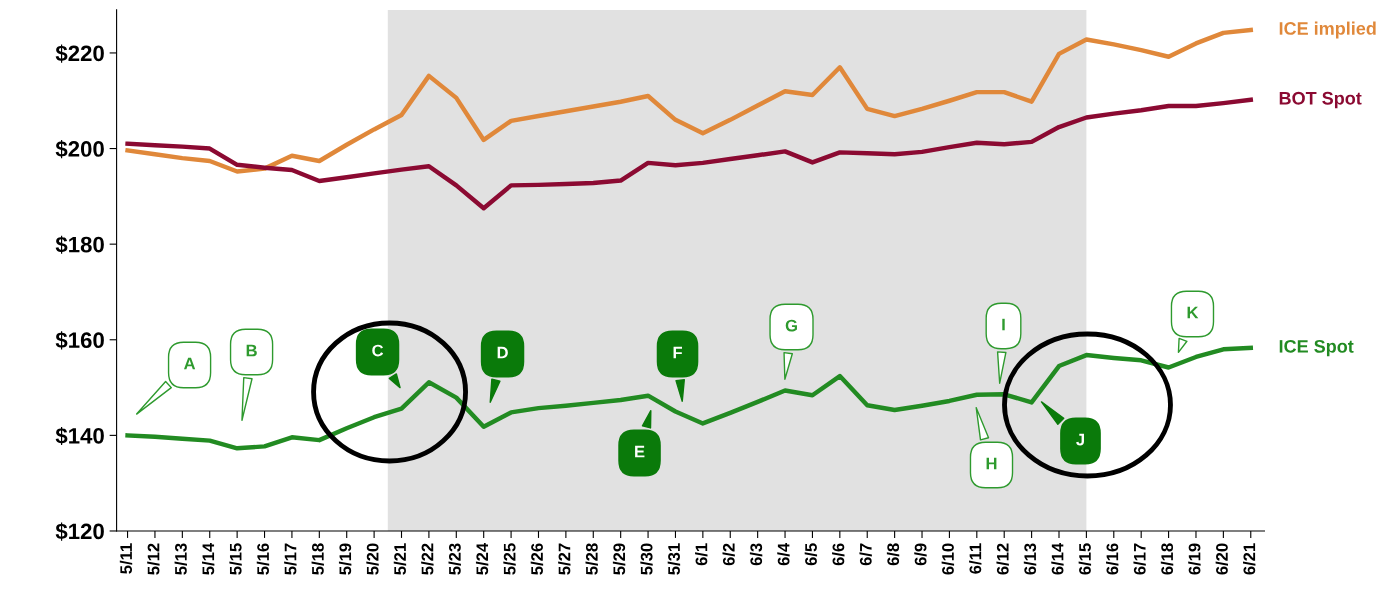 Image resolution: width=1388 pixels, height=601 pixels. I want to click on x-tick-label: 6/9, so click(920, 554).